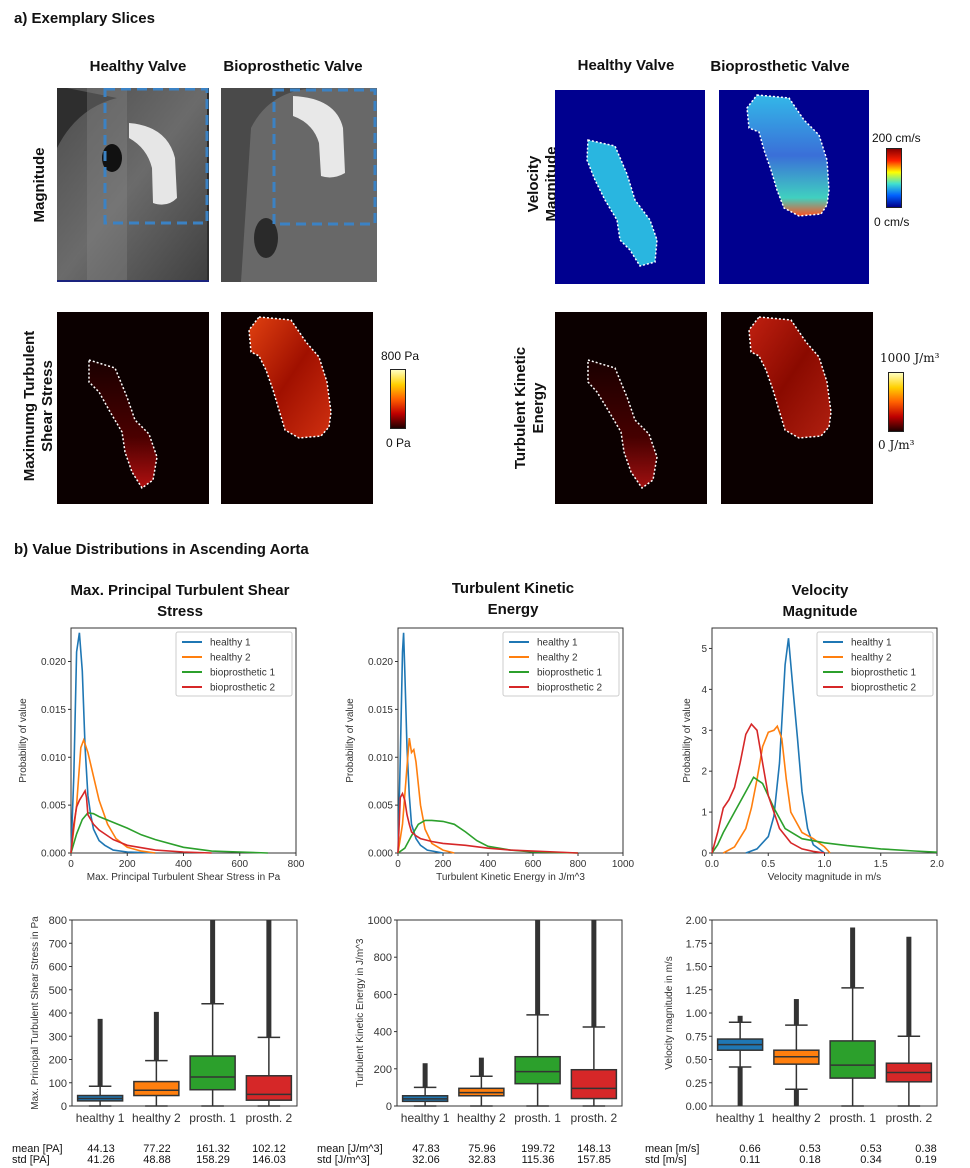 The width and height of the screenshot is (970, 1168). Describe the element at coordinates (696, 921) in the screenshot. I see `y-tick-label: 2.00` at that location.